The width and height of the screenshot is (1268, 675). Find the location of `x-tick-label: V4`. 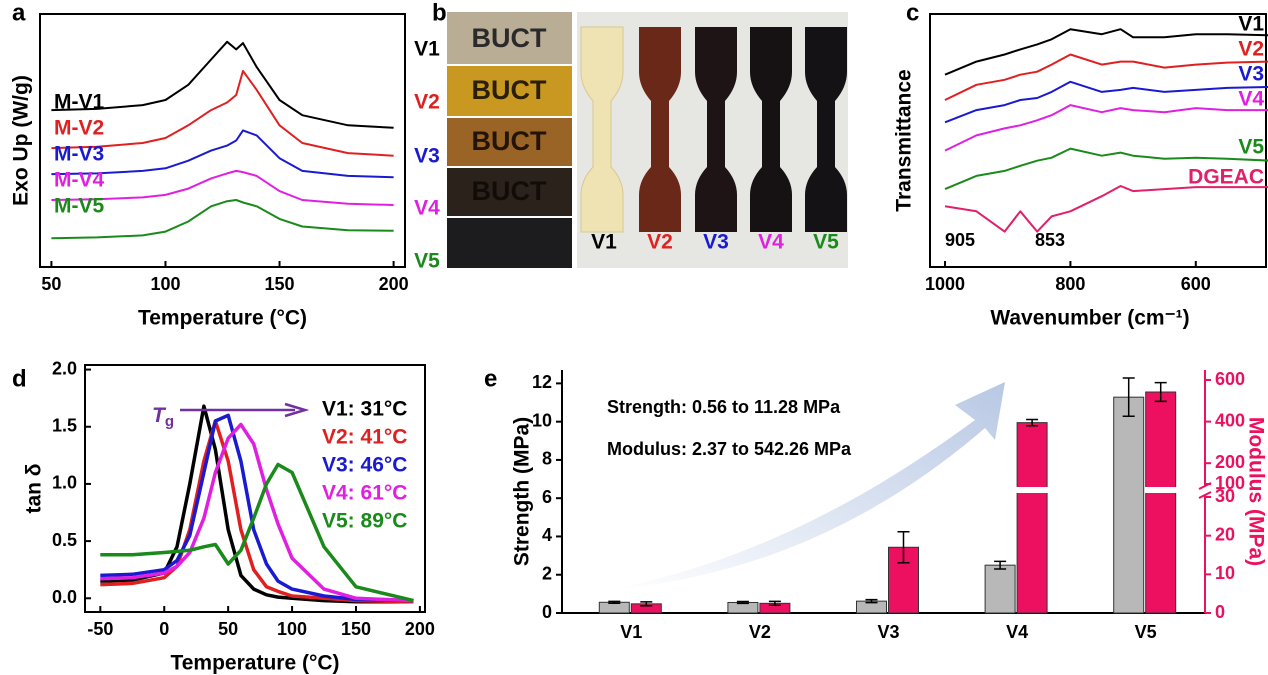

x-tick-label: V4 is located at coordinates (1017, 632).